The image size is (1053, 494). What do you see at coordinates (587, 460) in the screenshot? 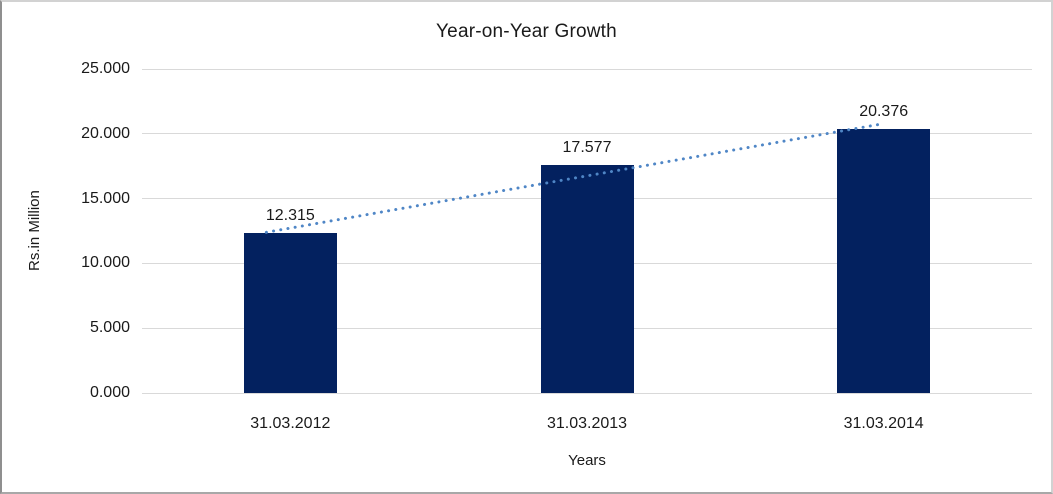
I see `x-axis-title: Years` at bounding box center [587, 460].